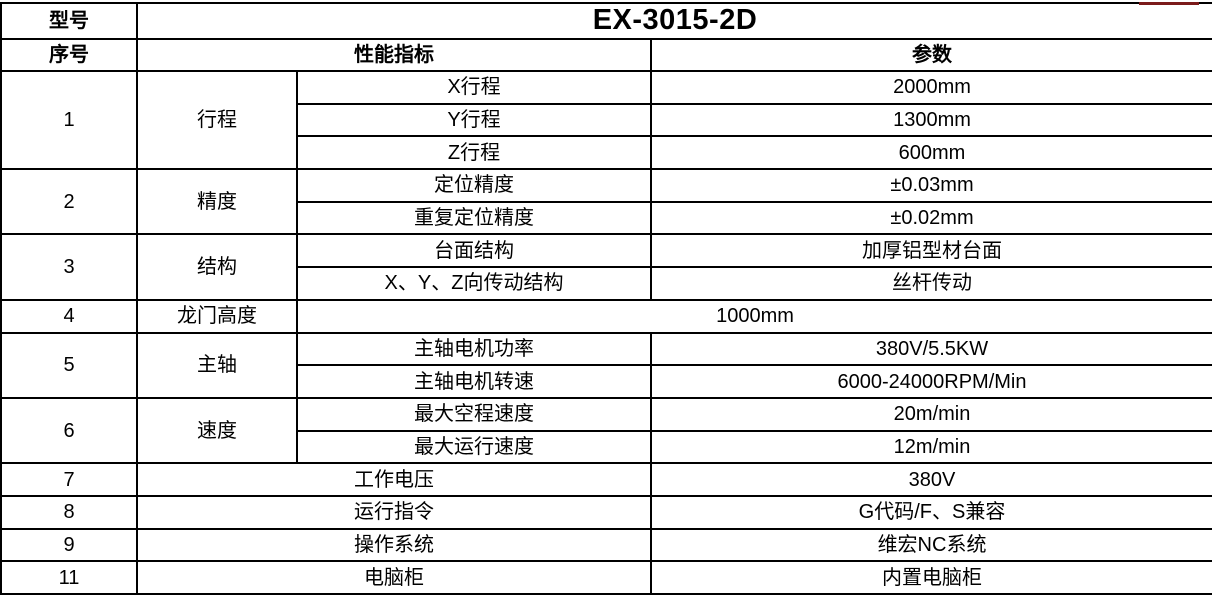 The image size is (1212, 597). Describe the element at coordinates (217, 120) in the screenshot. I see `row-category: 行程` at that location.